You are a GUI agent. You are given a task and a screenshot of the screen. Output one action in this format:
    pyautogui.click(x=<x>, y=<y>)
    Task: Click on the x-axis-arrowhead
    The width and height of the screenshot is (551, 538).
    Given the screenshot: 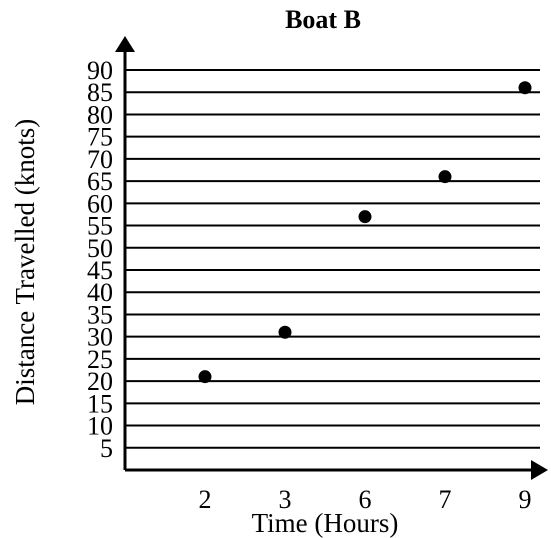 What is the action you would take?
    pyautogui.click(x=539, y=470)
    